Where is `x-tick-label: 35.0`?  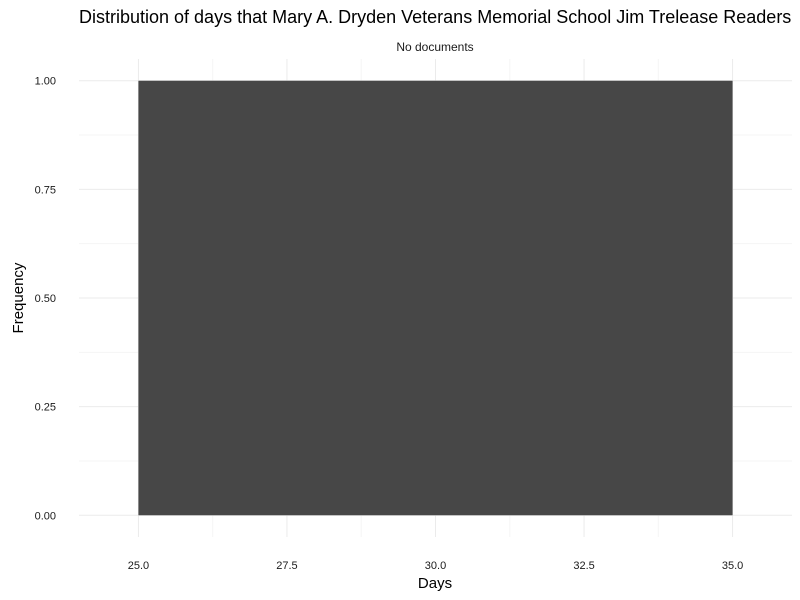 x-tick-label: 35.0 is located at coordinates (732, 566).